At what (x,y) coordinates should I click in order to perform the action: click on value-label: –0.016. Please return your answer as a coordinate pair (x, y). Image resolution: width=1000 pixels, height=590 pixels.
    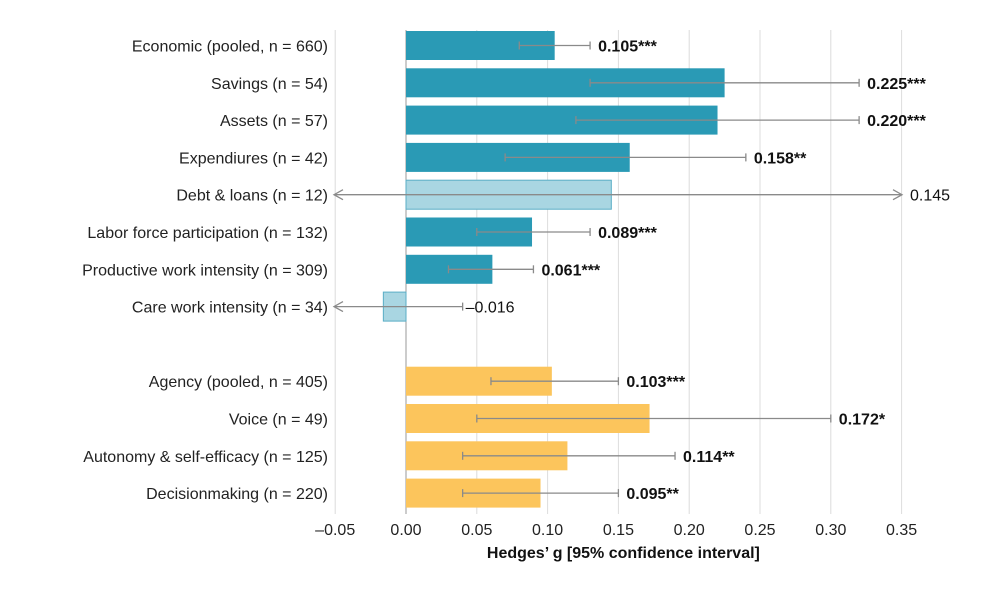
    Looking at the image, I should click on (490, 308).